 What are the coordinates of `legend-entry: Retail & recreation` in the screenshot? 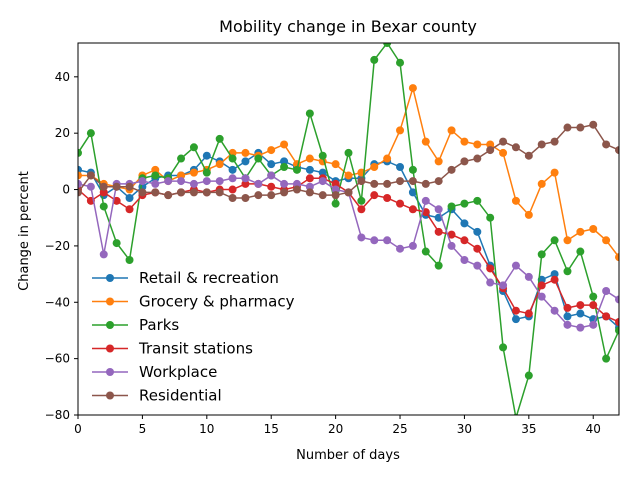 It's located at (185, 278).